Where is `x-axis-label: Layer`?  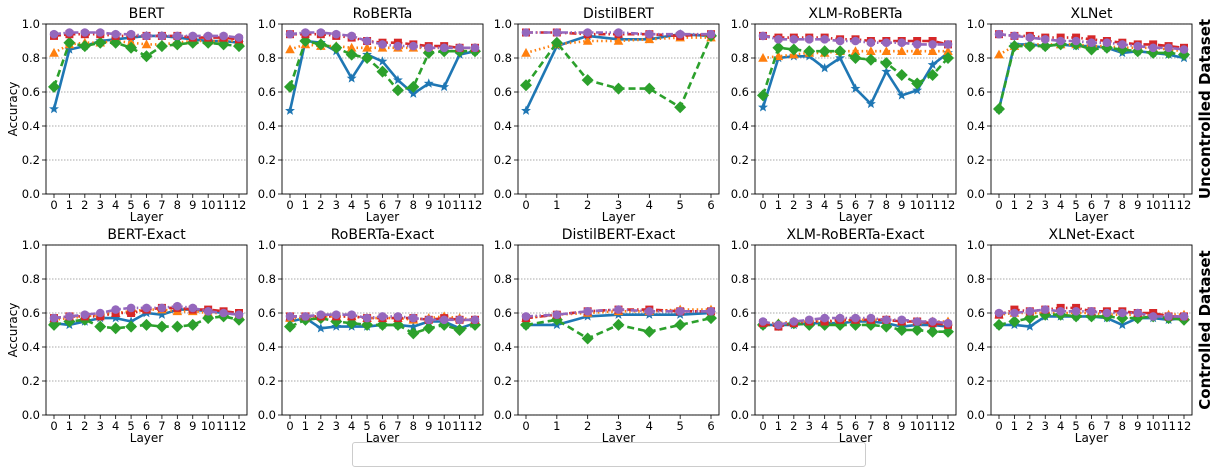 x-axis-label: Layer is located at coordinates (856, 217).